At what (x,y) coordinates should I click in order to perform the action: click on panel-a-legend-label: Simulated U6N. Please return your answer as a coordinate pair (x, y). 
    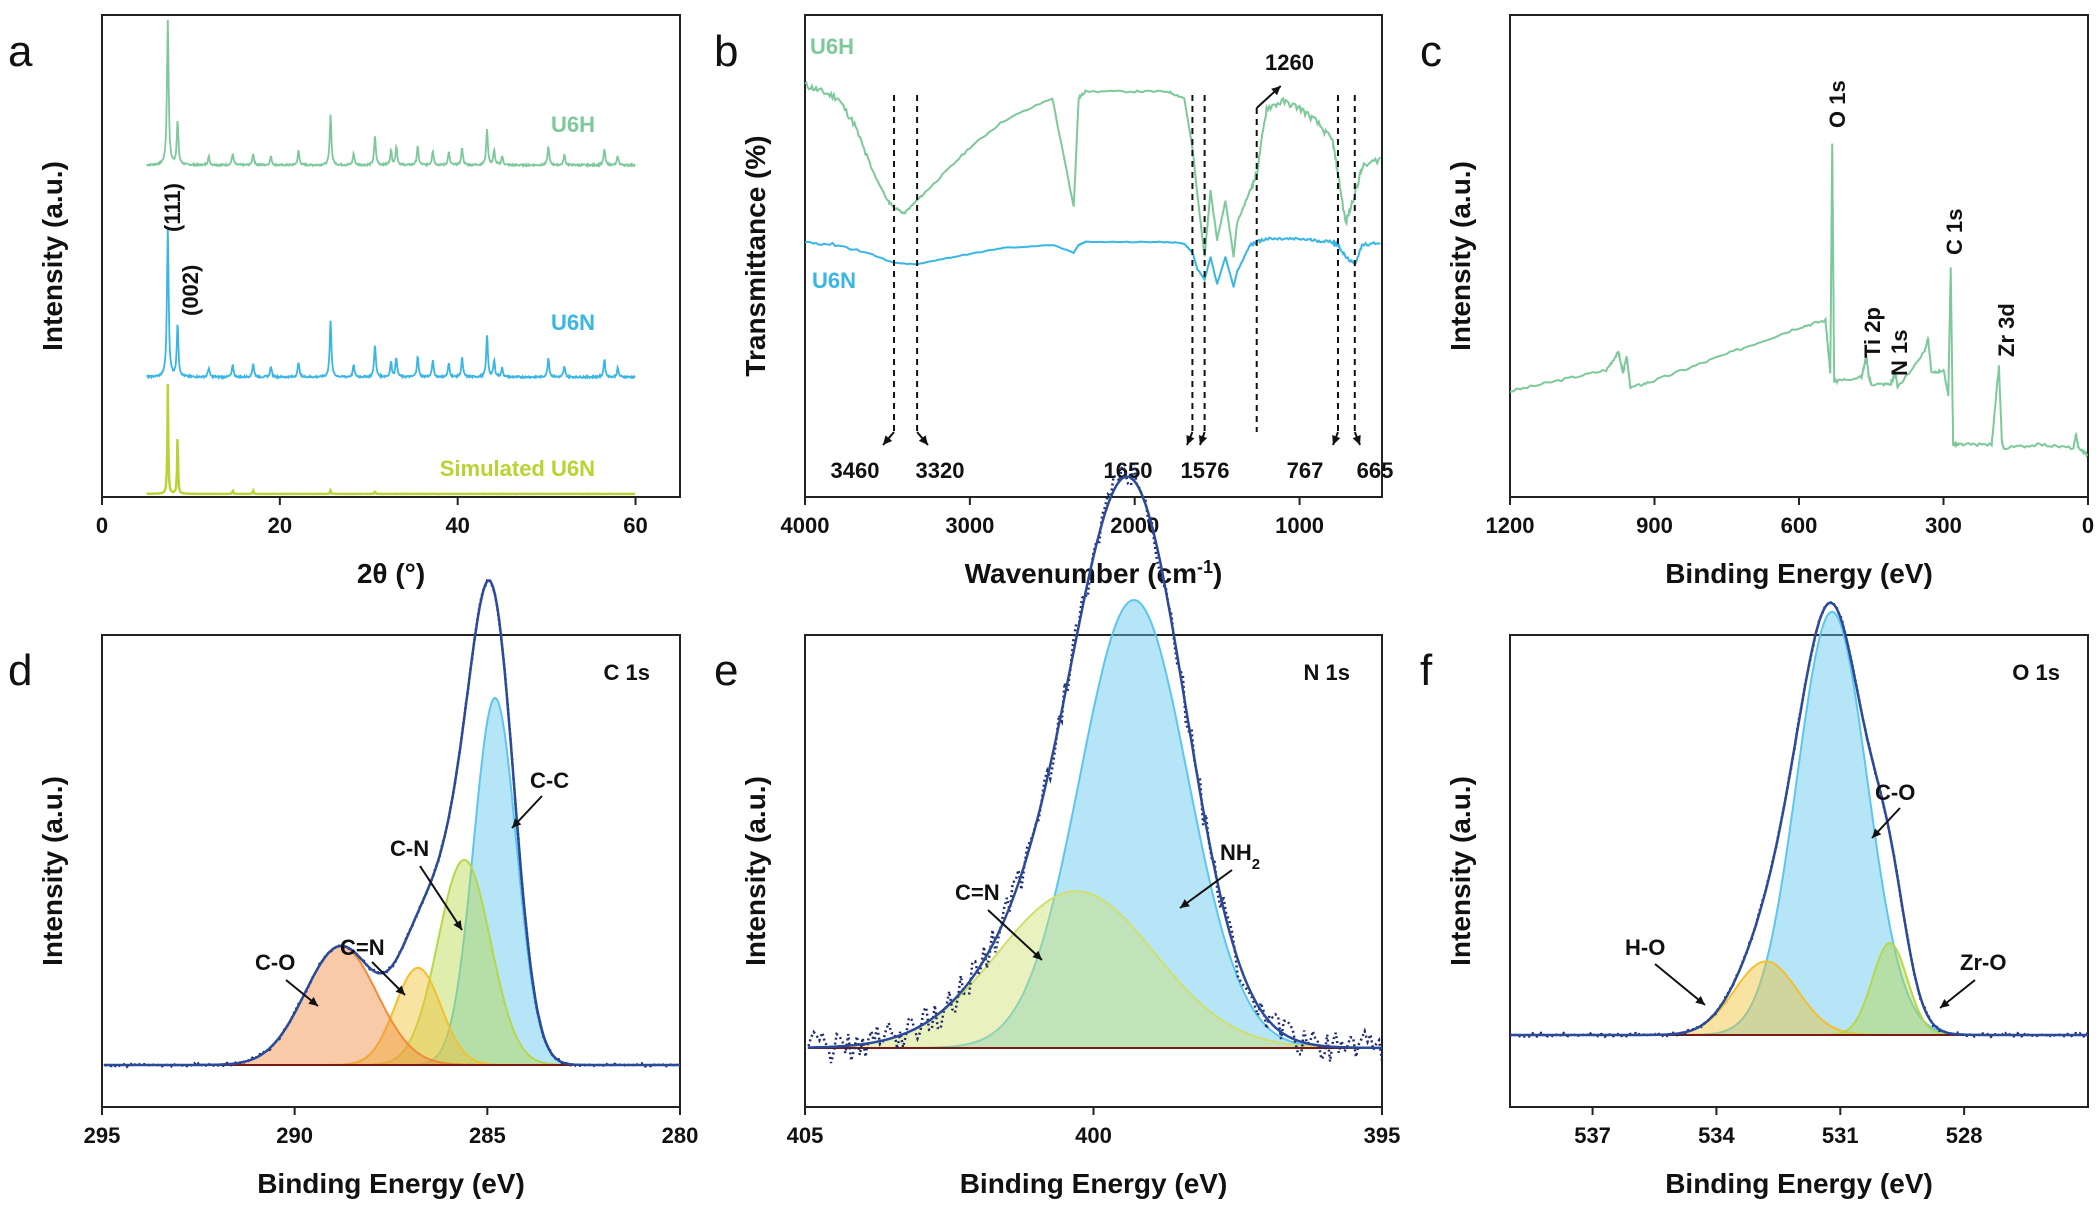
    Looking at the image, I should click on (517, 468).